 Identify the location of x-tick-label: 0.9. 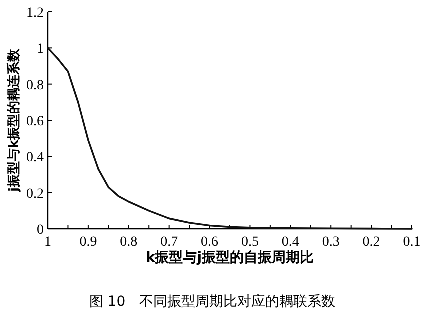
(89, 242).